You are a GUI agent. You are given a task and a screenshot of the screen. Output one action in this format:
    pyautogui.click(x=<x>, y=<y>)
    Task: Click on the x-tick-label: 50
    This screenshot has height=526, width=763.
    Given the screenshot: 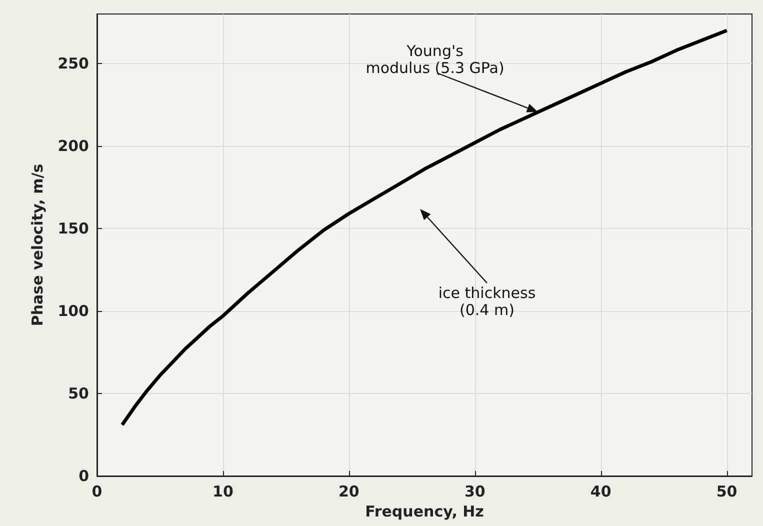 What is the action you would take?
    pyautogui.click(x=727, y=491)
    